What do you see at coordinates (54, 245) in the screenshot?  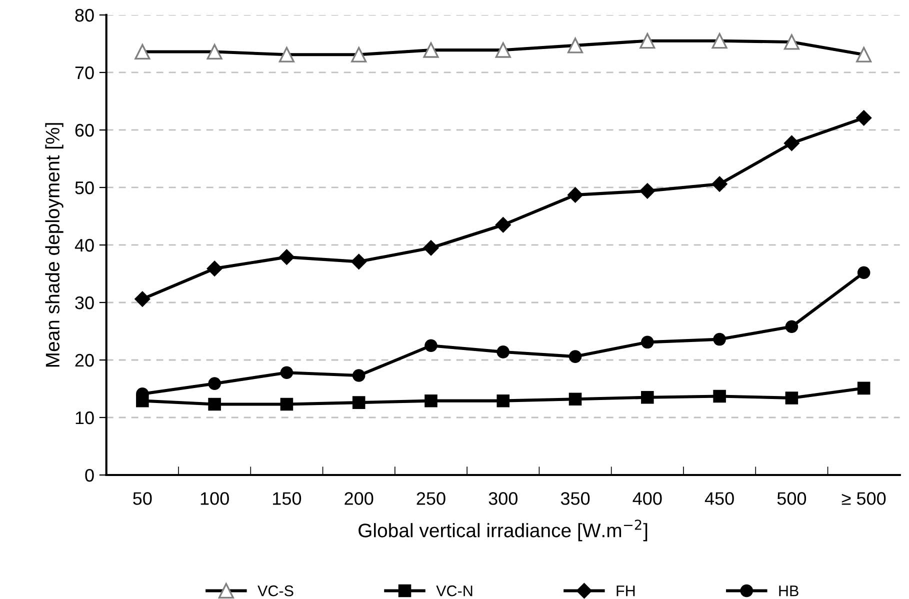 I see `y-axis-title: Mean shade deployment [%]` at bounding box center [54, 245].